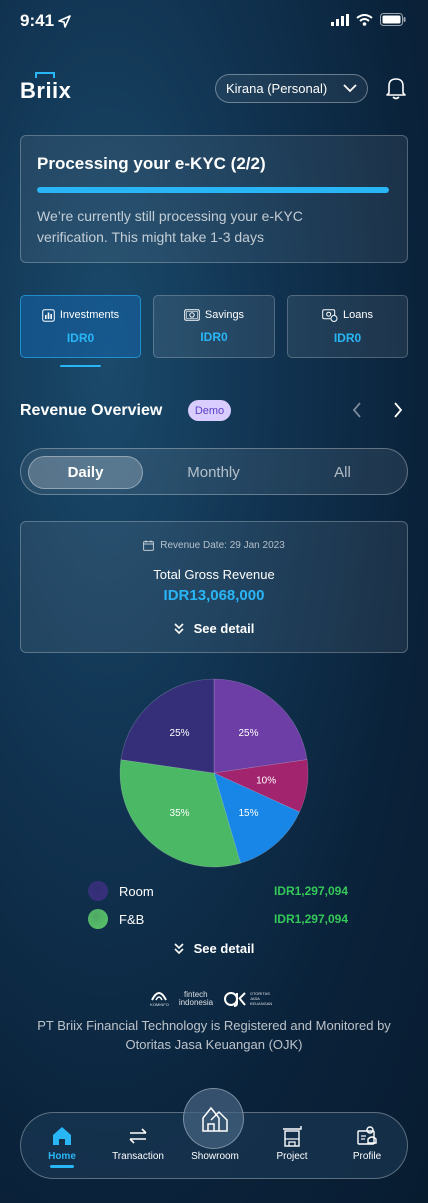 This screenshot has height=1203, width=428. I want to click on tab-savings: Savings IDR0, so click(214, 326).